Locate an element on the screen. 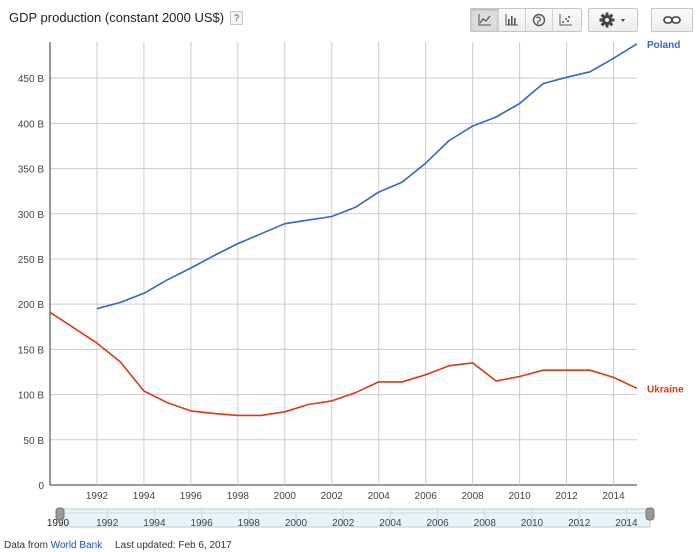 The image size is (700, 552). chart-title: GDP production (constant 2000 US$)? is located at coordinates (126, 17).